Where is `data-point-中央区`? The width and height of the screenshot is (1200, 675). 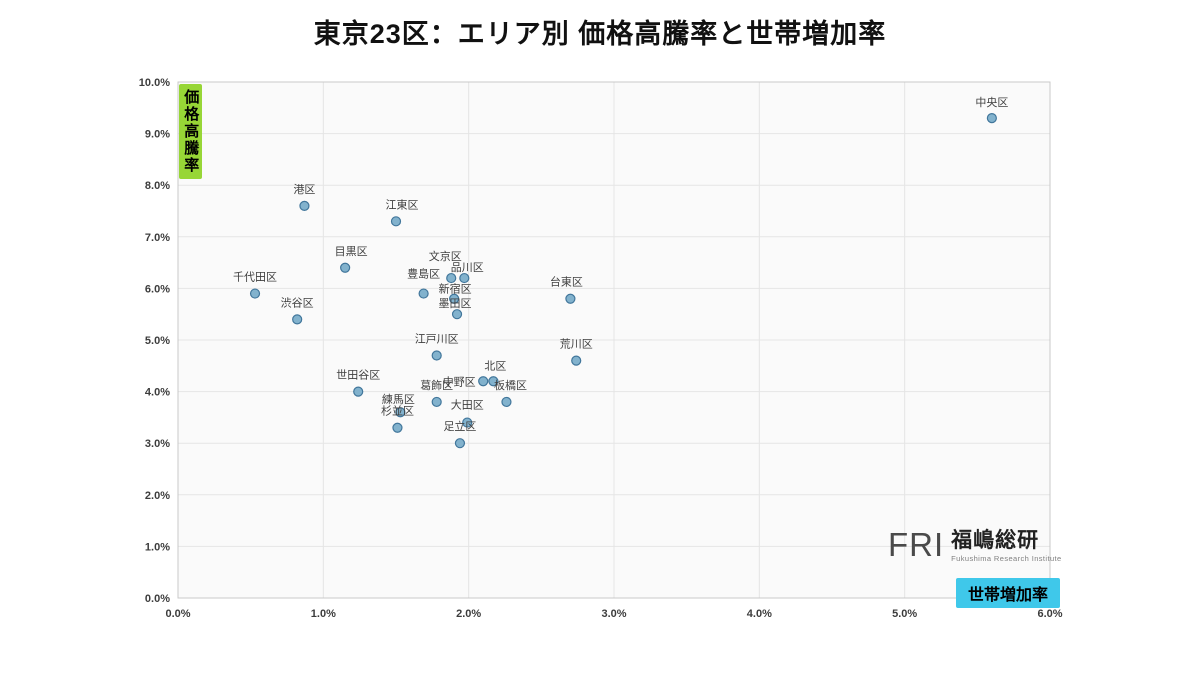 data-point-中央区 is located at coordinates (991, 118).